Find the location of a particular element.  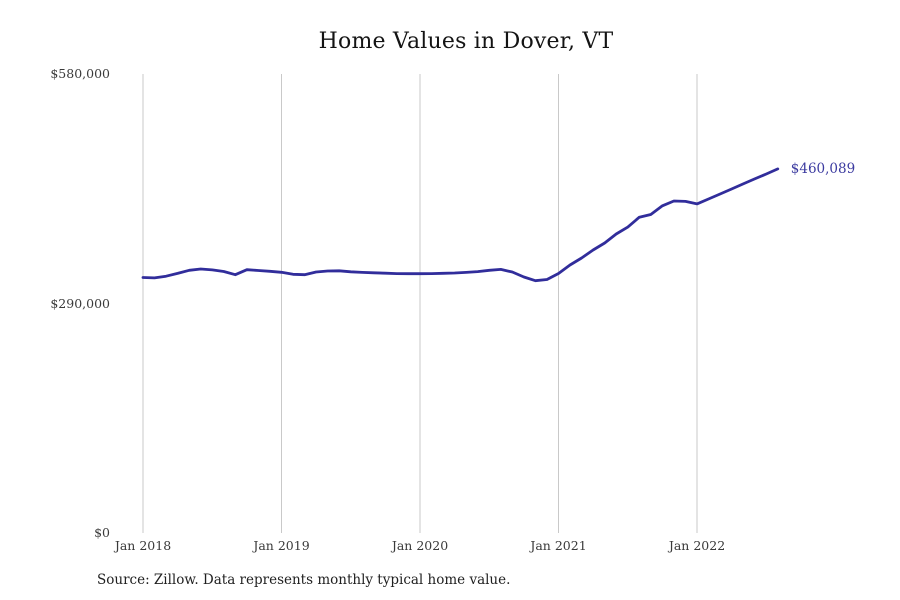

y-tick-0: $0 is located at coordinates (102, 532).